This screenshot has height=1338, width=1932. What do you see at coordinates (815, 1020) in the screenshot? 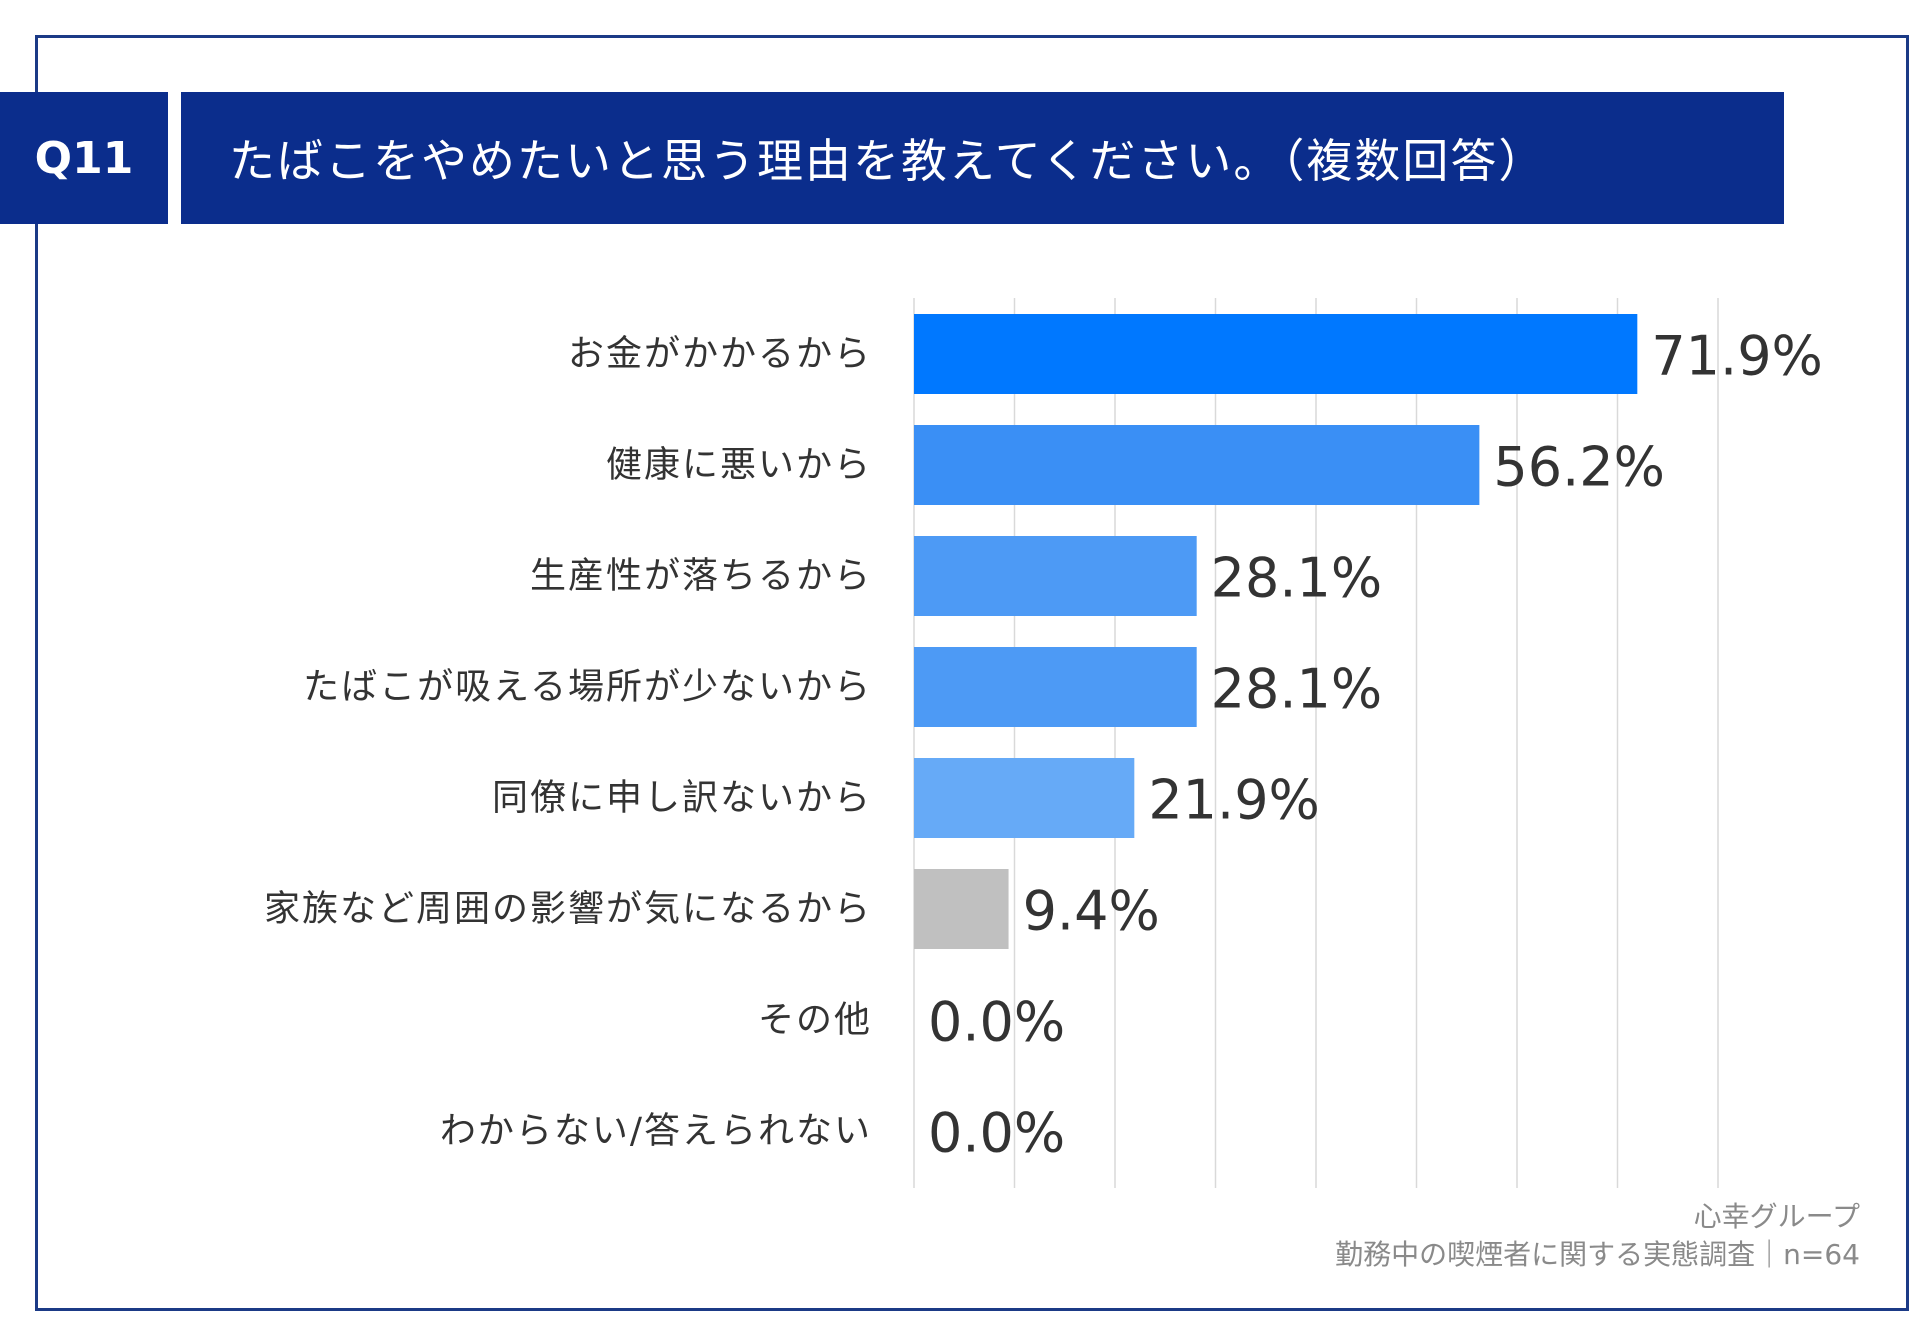
I see `category-label: その他` at bounding box center [815, 1020].